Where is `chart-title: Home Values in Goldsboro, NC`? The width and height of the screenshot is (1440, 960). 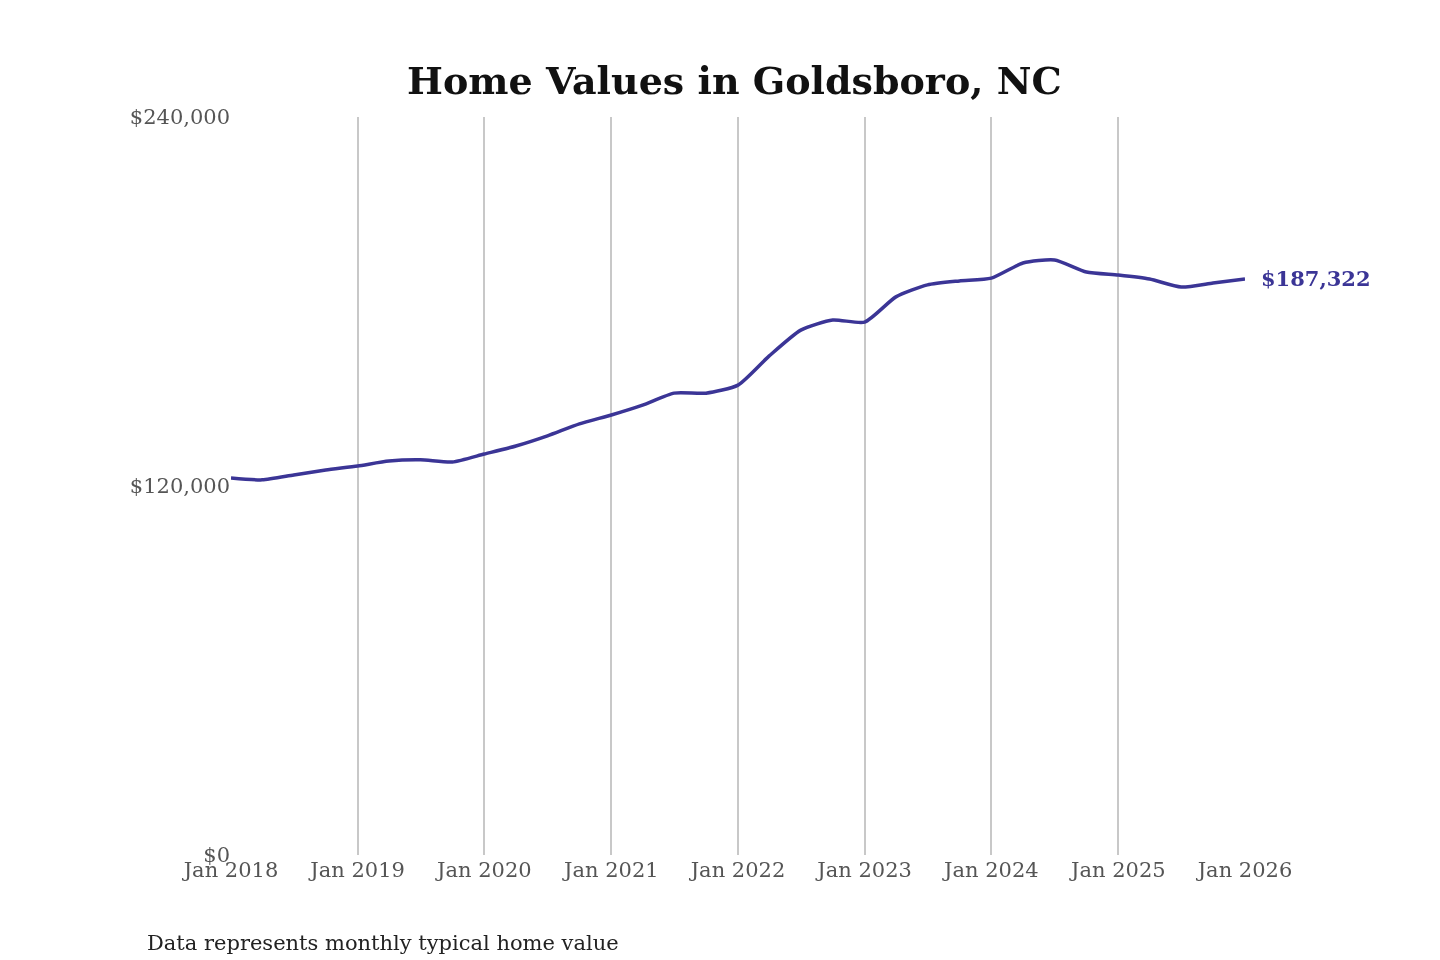
chart-title: Home Values in Goldsboro, NC is located at coordinates (734, 80).